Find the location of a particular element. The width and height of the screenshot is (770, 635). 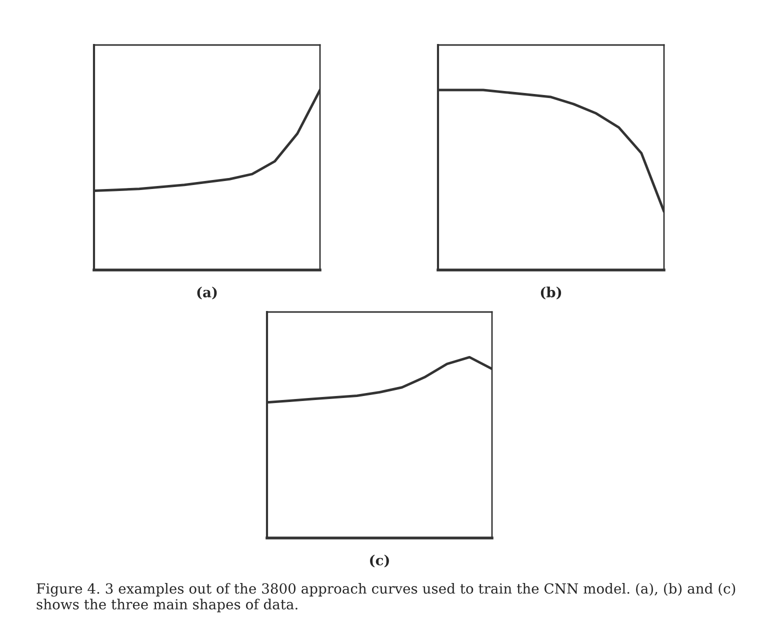

x-axis-title: (b) is located at coordinates (551, 293).